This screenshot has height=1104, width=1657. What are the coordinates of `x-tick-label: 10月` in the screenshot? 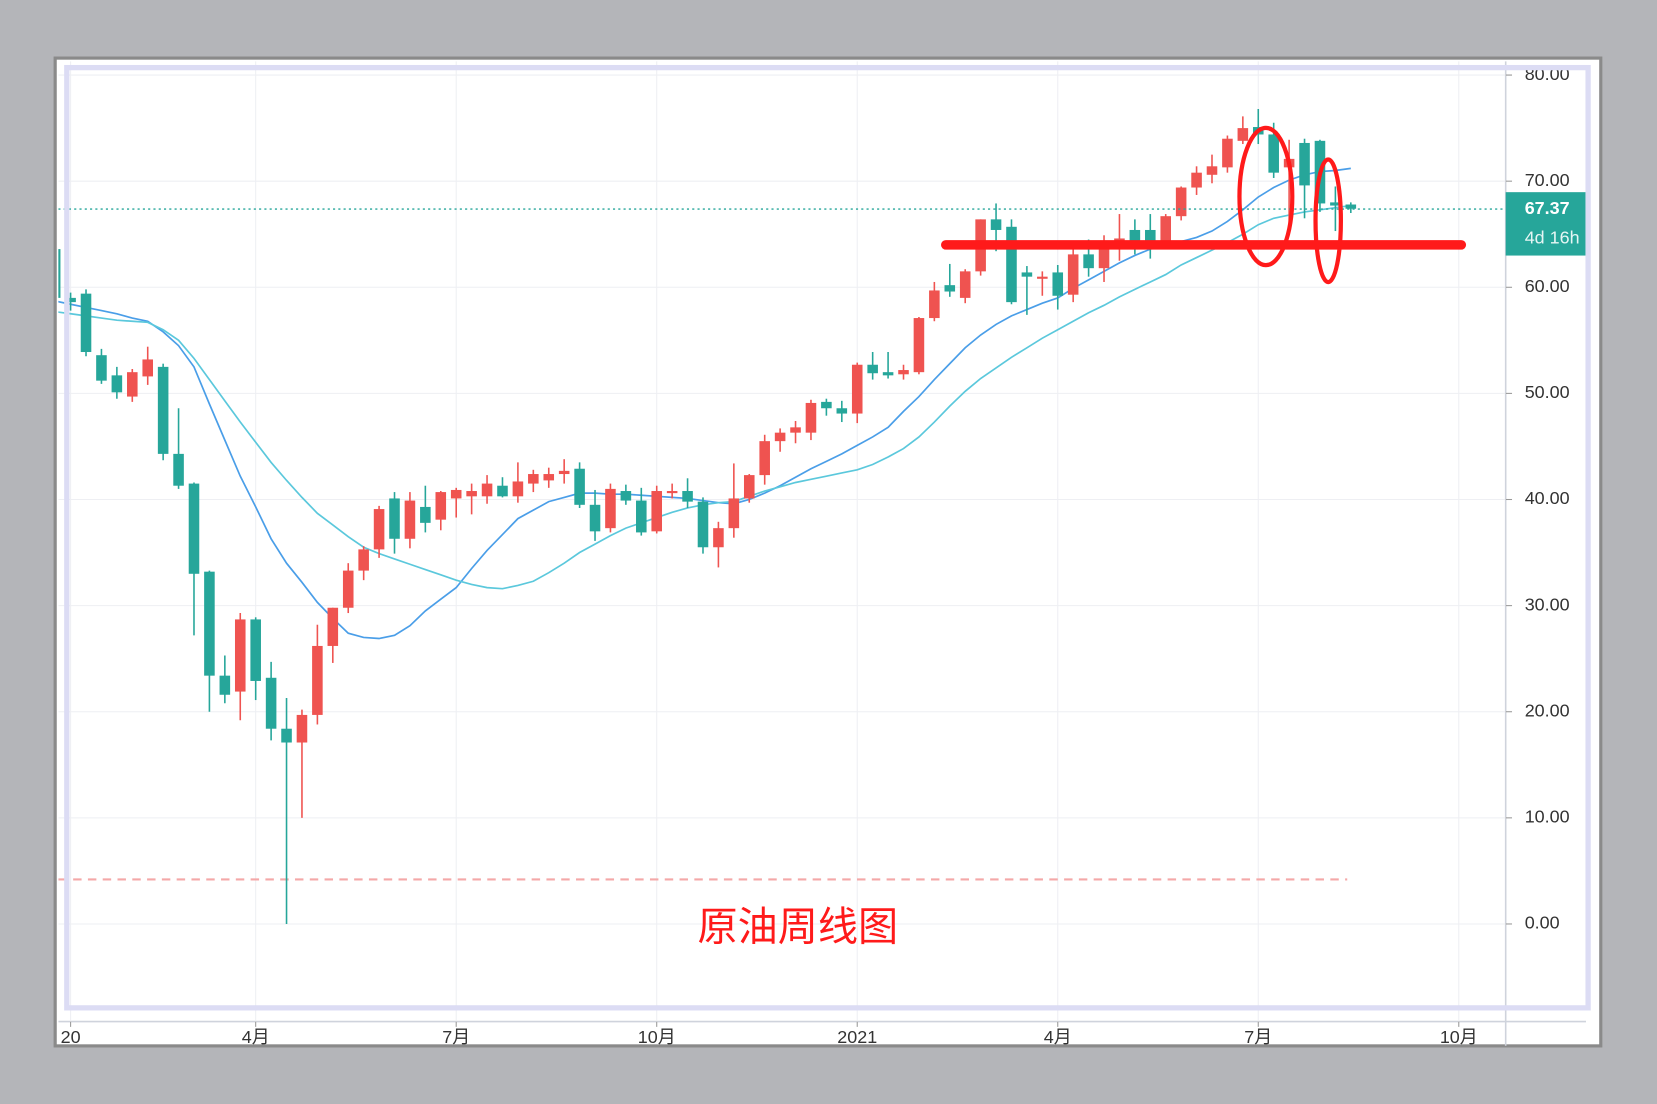 It's located at (1459, 1037).